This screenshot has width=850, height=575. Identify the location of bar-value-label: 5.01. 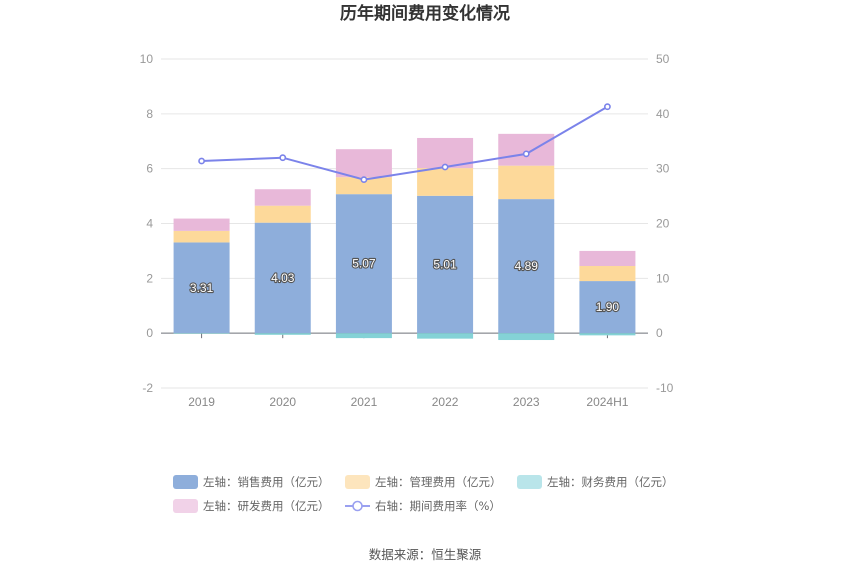
(445, 264).